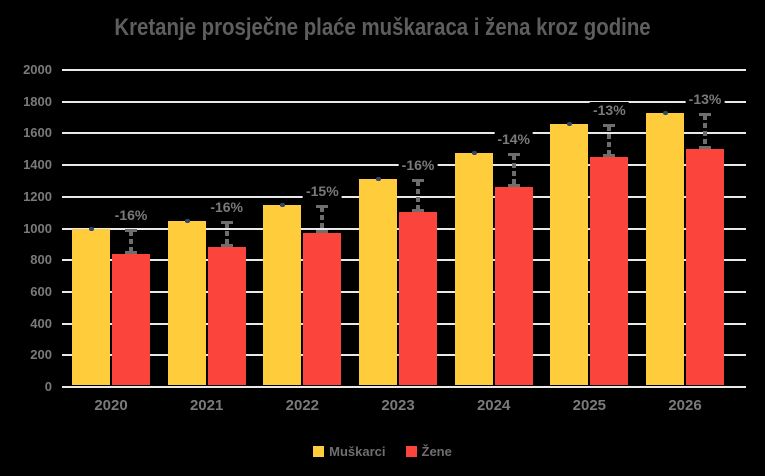  What do you see at coordinates (111, 405) in the screenshot?
I see `x-axis-tick-label: 2020` at bounding box center [111, 405].